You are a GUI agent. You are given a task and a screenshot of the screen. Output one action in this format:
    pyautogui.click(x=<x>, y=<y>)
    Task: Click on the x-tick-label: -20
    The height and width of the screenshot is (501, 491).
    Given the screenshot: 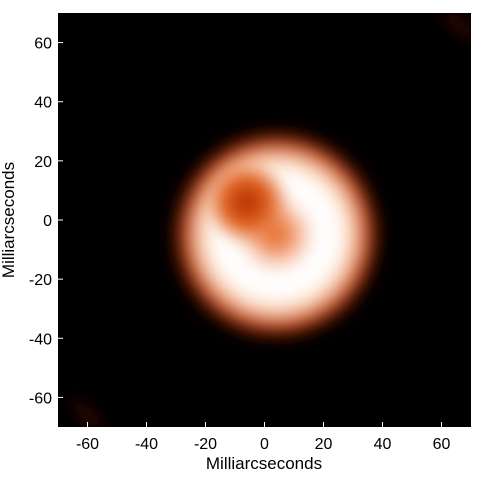 What is the action you would take?
    pyautogui.click(x=205, y=444)
    